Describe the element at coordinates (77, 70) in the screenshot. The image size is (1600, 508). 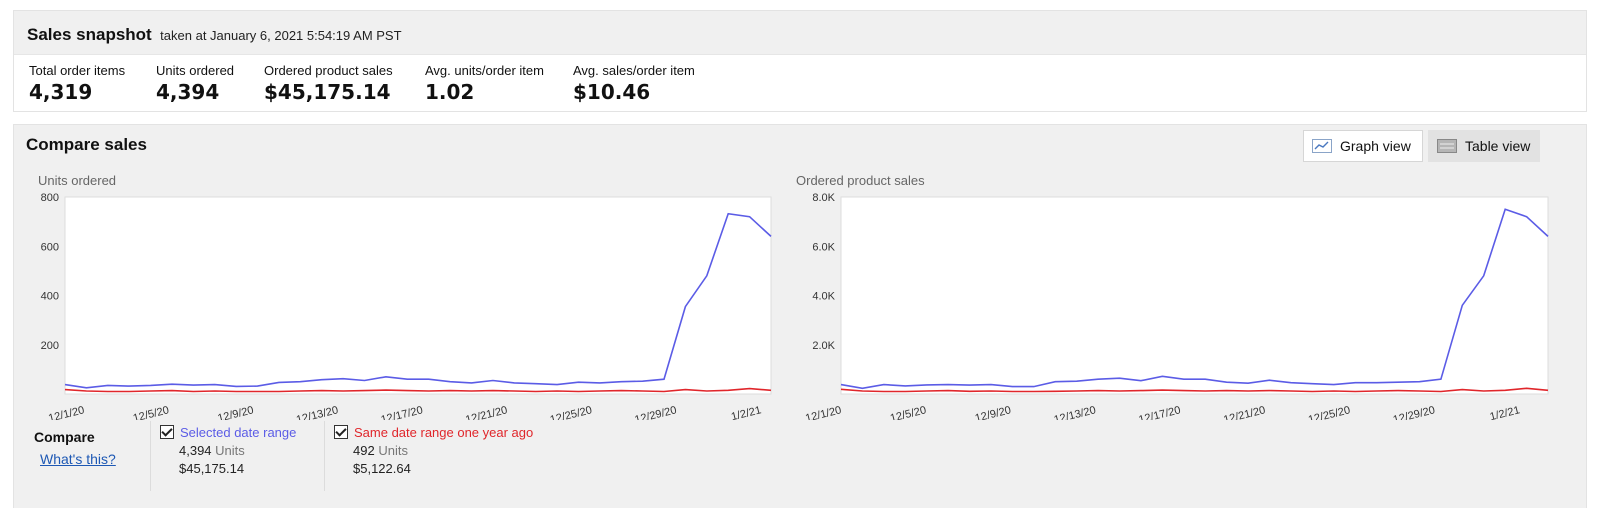
I see `metric-label: Total order items` at that location.